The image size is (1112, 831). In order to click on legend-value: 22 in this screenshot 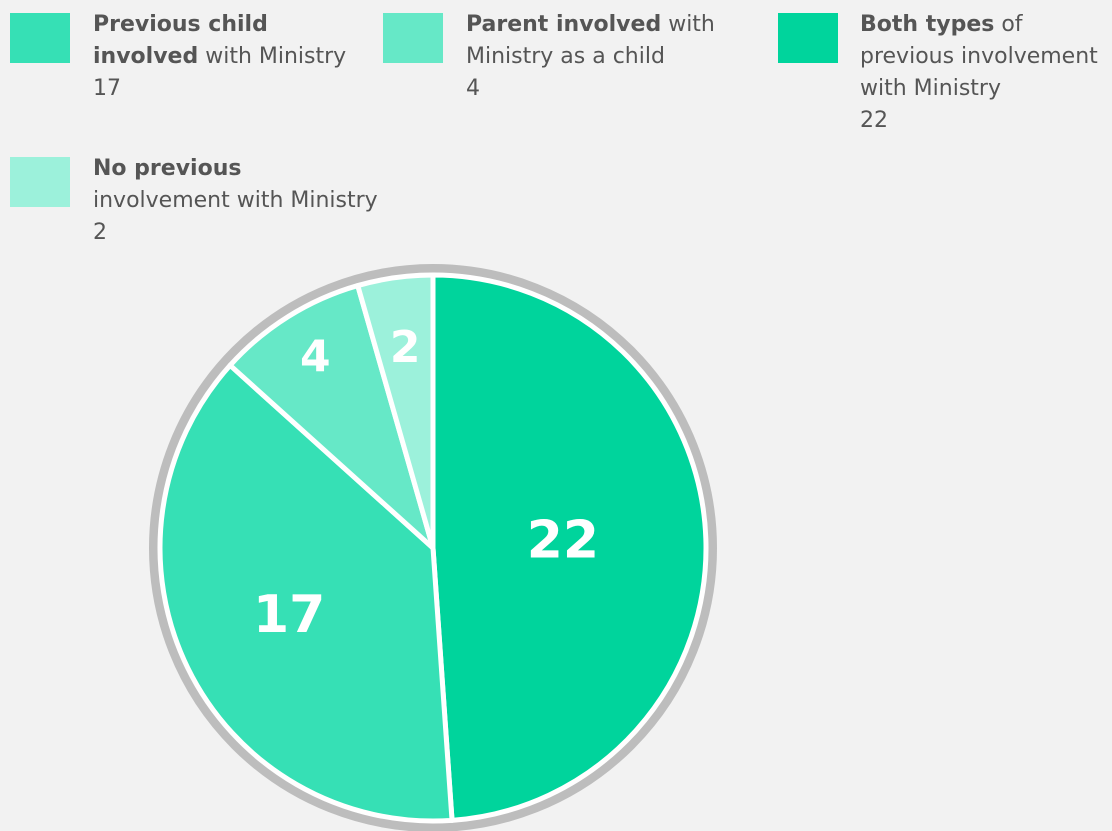, I will do `click(874, 120)`.